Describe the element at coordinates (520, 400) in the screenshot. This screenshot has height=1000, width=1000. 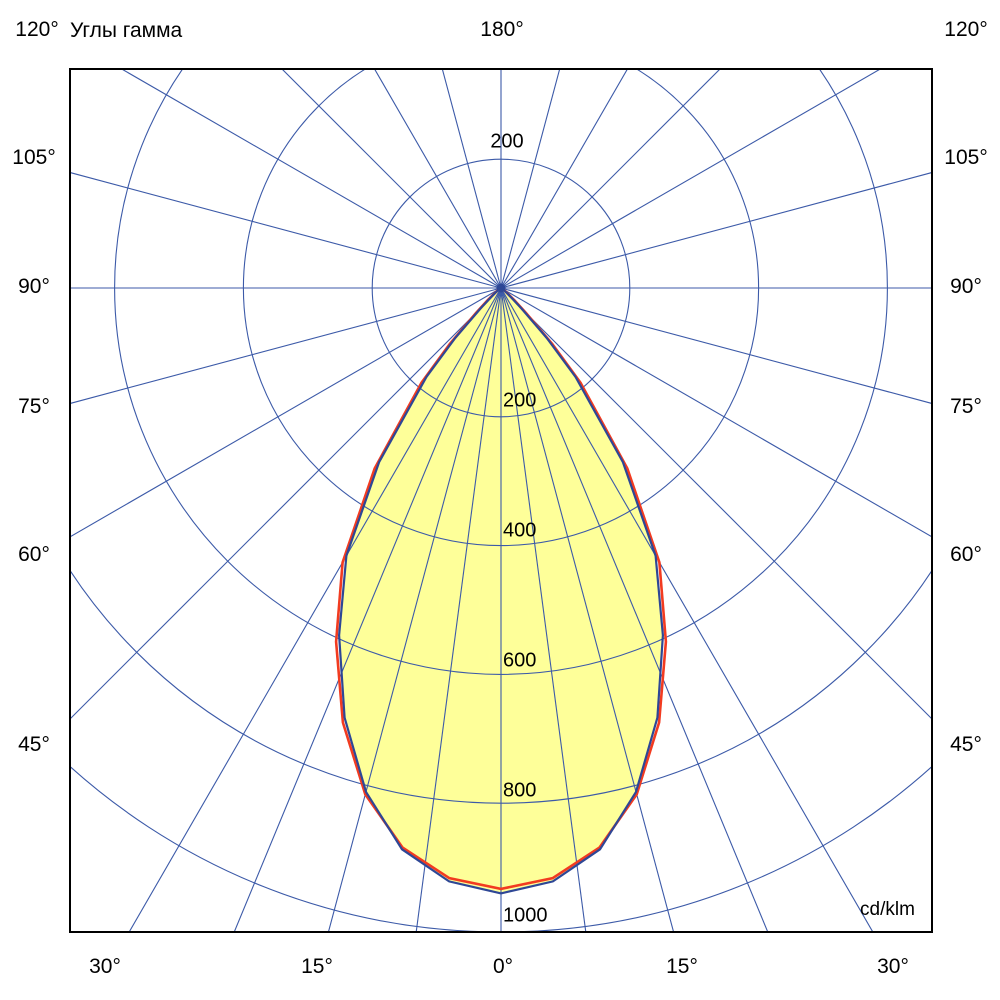
I see `radial-tick-200: 200` at that location.